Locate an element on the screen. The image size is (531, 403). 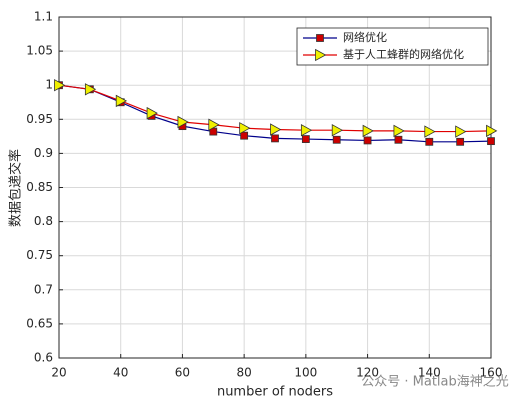
legend-label: 基于人工蜂群的网络优化 is located at coordinates (403, 54).